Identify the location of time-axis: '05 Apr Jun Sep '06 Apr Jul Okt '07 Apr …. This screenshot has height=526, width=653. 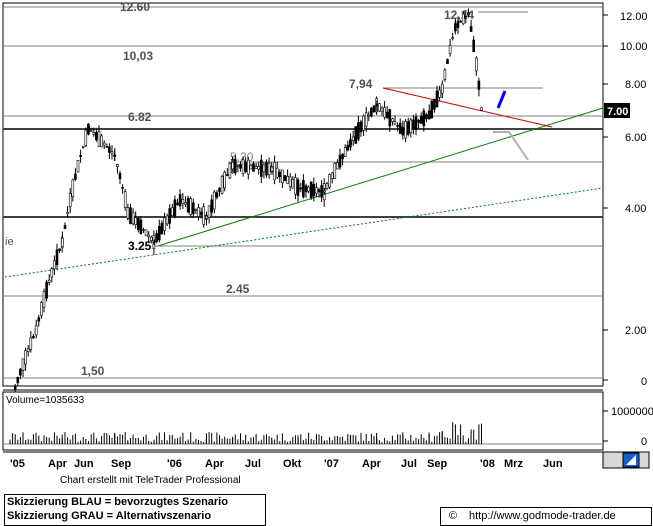
(286, 464).